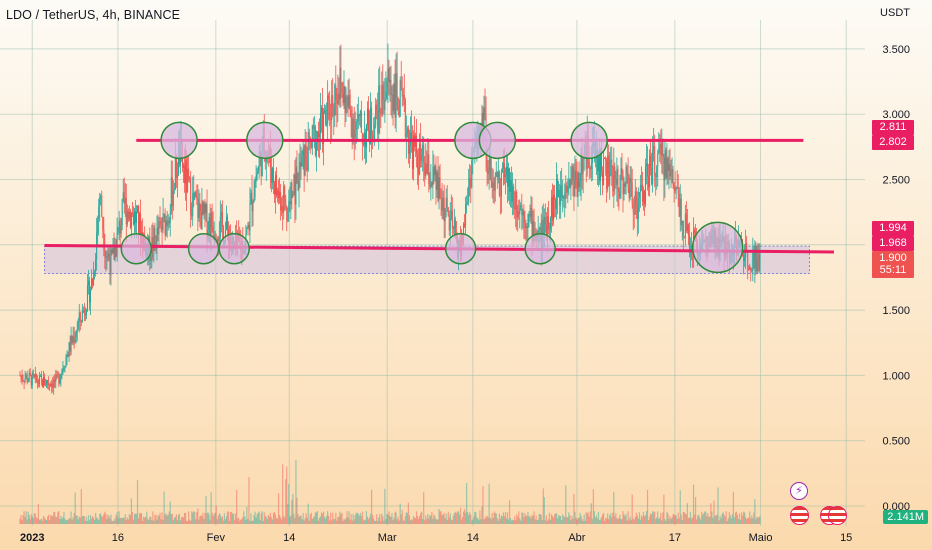 The height and width of the screenshot is (550, 932). I want to click on resistance-circle-mark, so click(179, 140).